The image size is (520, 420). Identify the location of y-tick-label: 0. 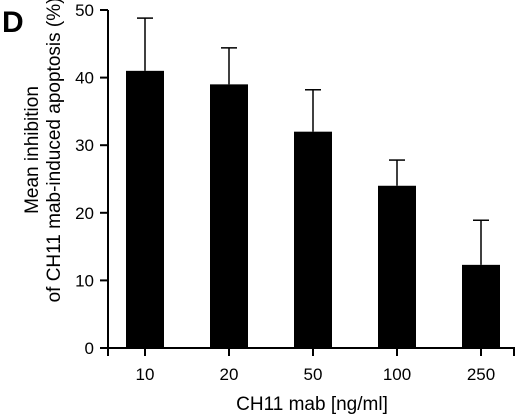
(89, 348).